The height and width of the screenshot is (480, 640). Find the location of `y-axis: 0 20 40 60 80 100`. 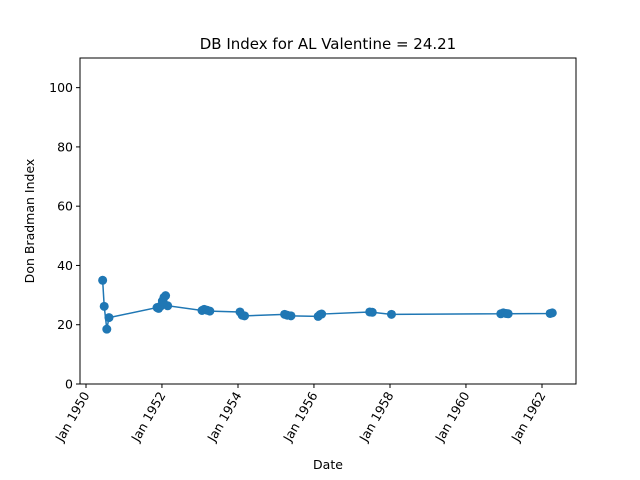

y-axis: 0 20 40 60 80 100 is located at coordinates (64, 236).